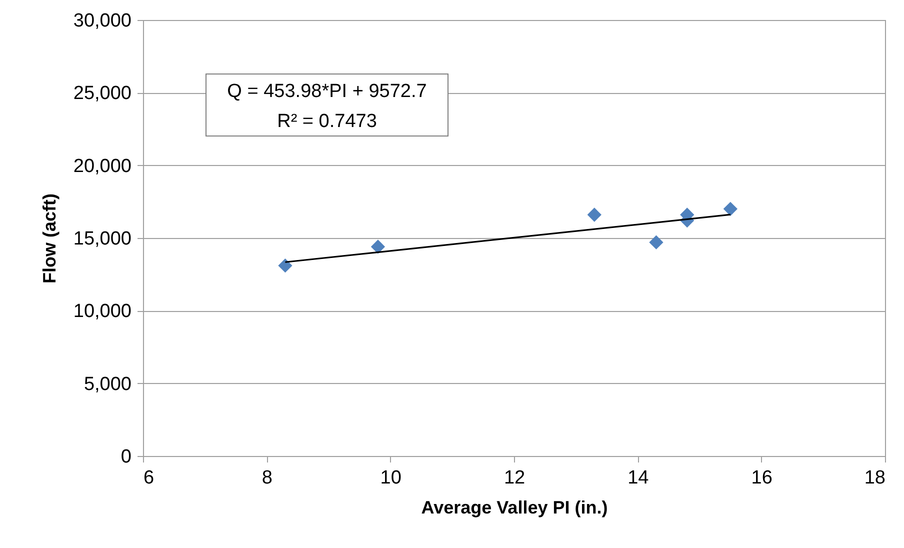  Describe the element at coordinates (761, 478) in the screenshot. I see `x-tick-label: 16` at that location.